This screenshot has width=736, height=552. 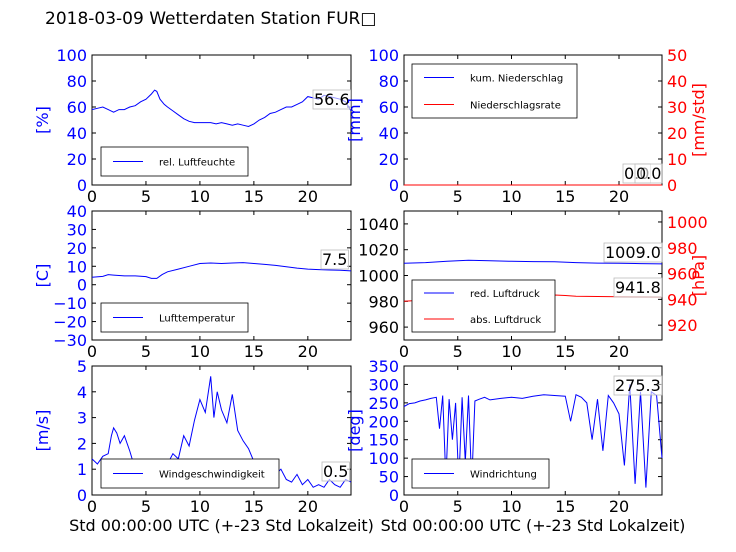 What do you see at coordinates (505, 320) in the screenshot?
I see `legend-label: abs. Luftdruck` at bounding box center [505, 320].